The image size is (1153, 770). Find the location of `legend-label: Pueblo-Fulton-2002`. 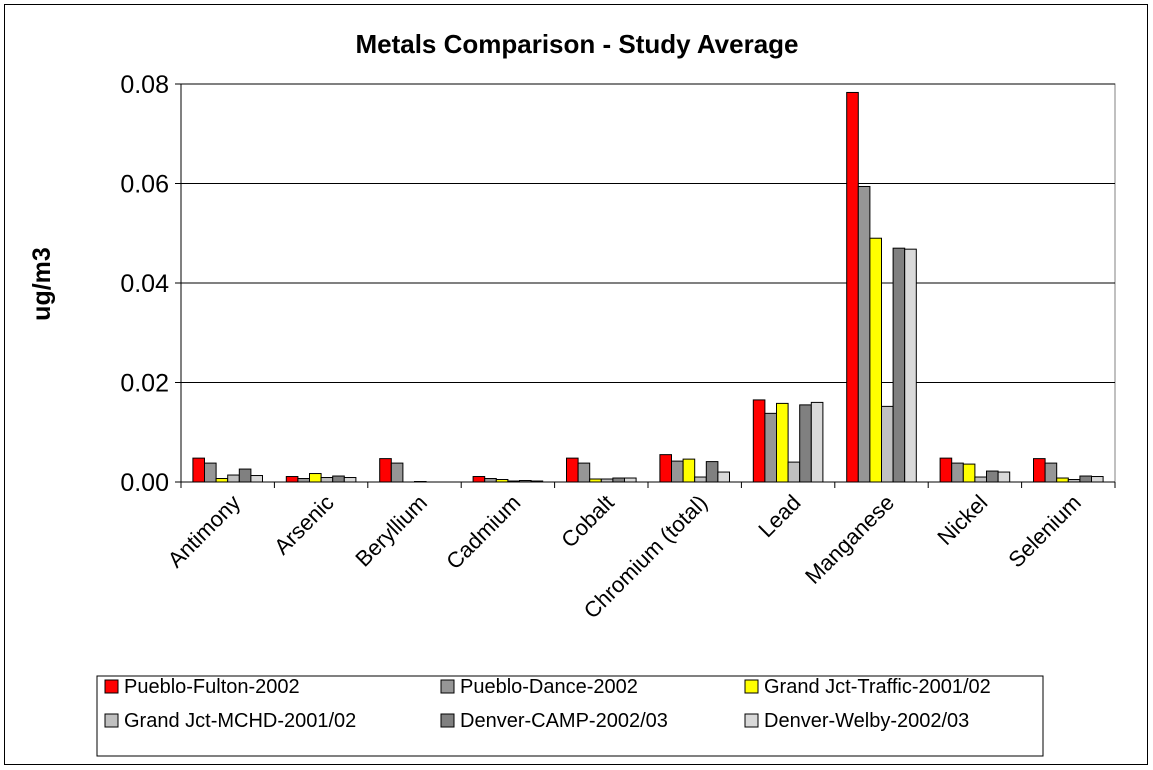

legend-label: Pueblo-Fulton-2002 is located at coordinates (212, 687).